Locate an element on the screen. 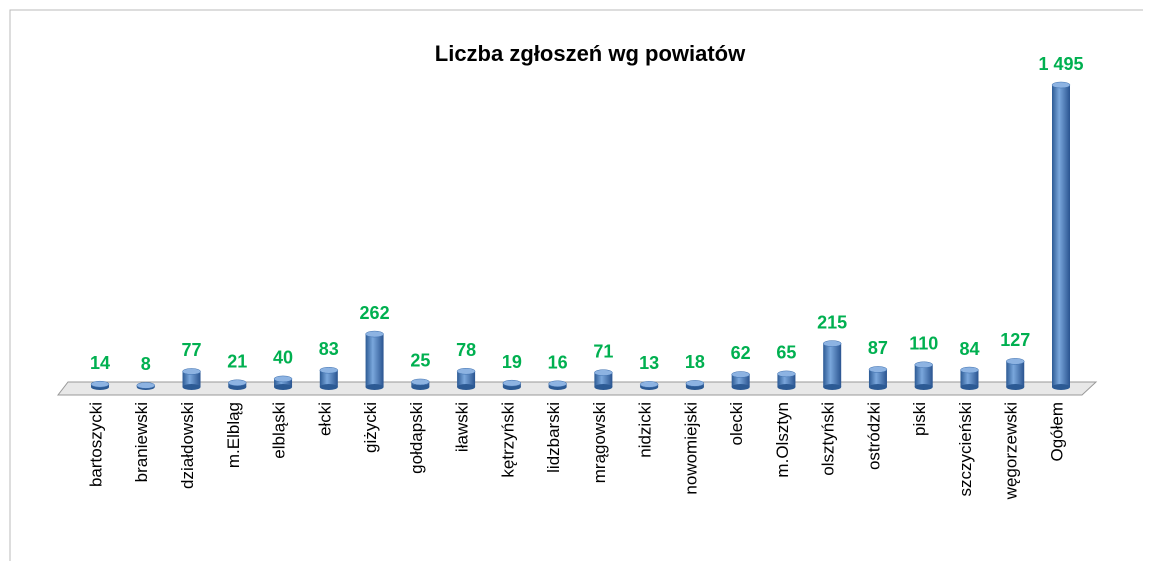 The height and width of the screenshot is (561, 1153). data-label: 127 is located at coordinates (1015, 340).